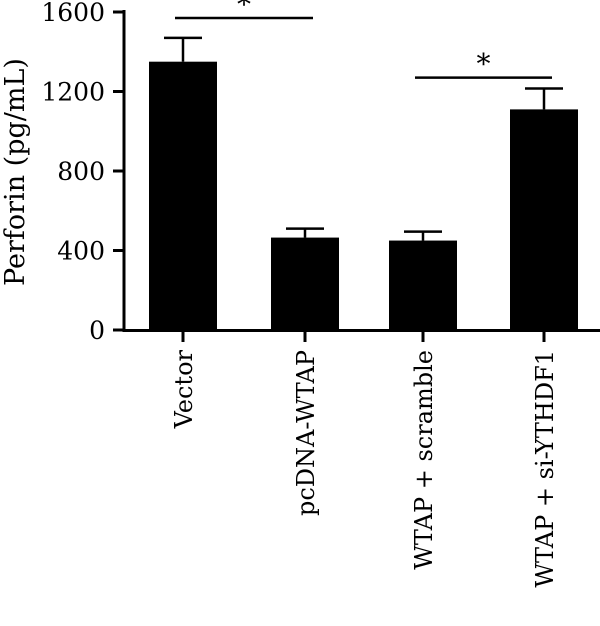  I want to click on x-tick-label: Vector, so click(184, 389).